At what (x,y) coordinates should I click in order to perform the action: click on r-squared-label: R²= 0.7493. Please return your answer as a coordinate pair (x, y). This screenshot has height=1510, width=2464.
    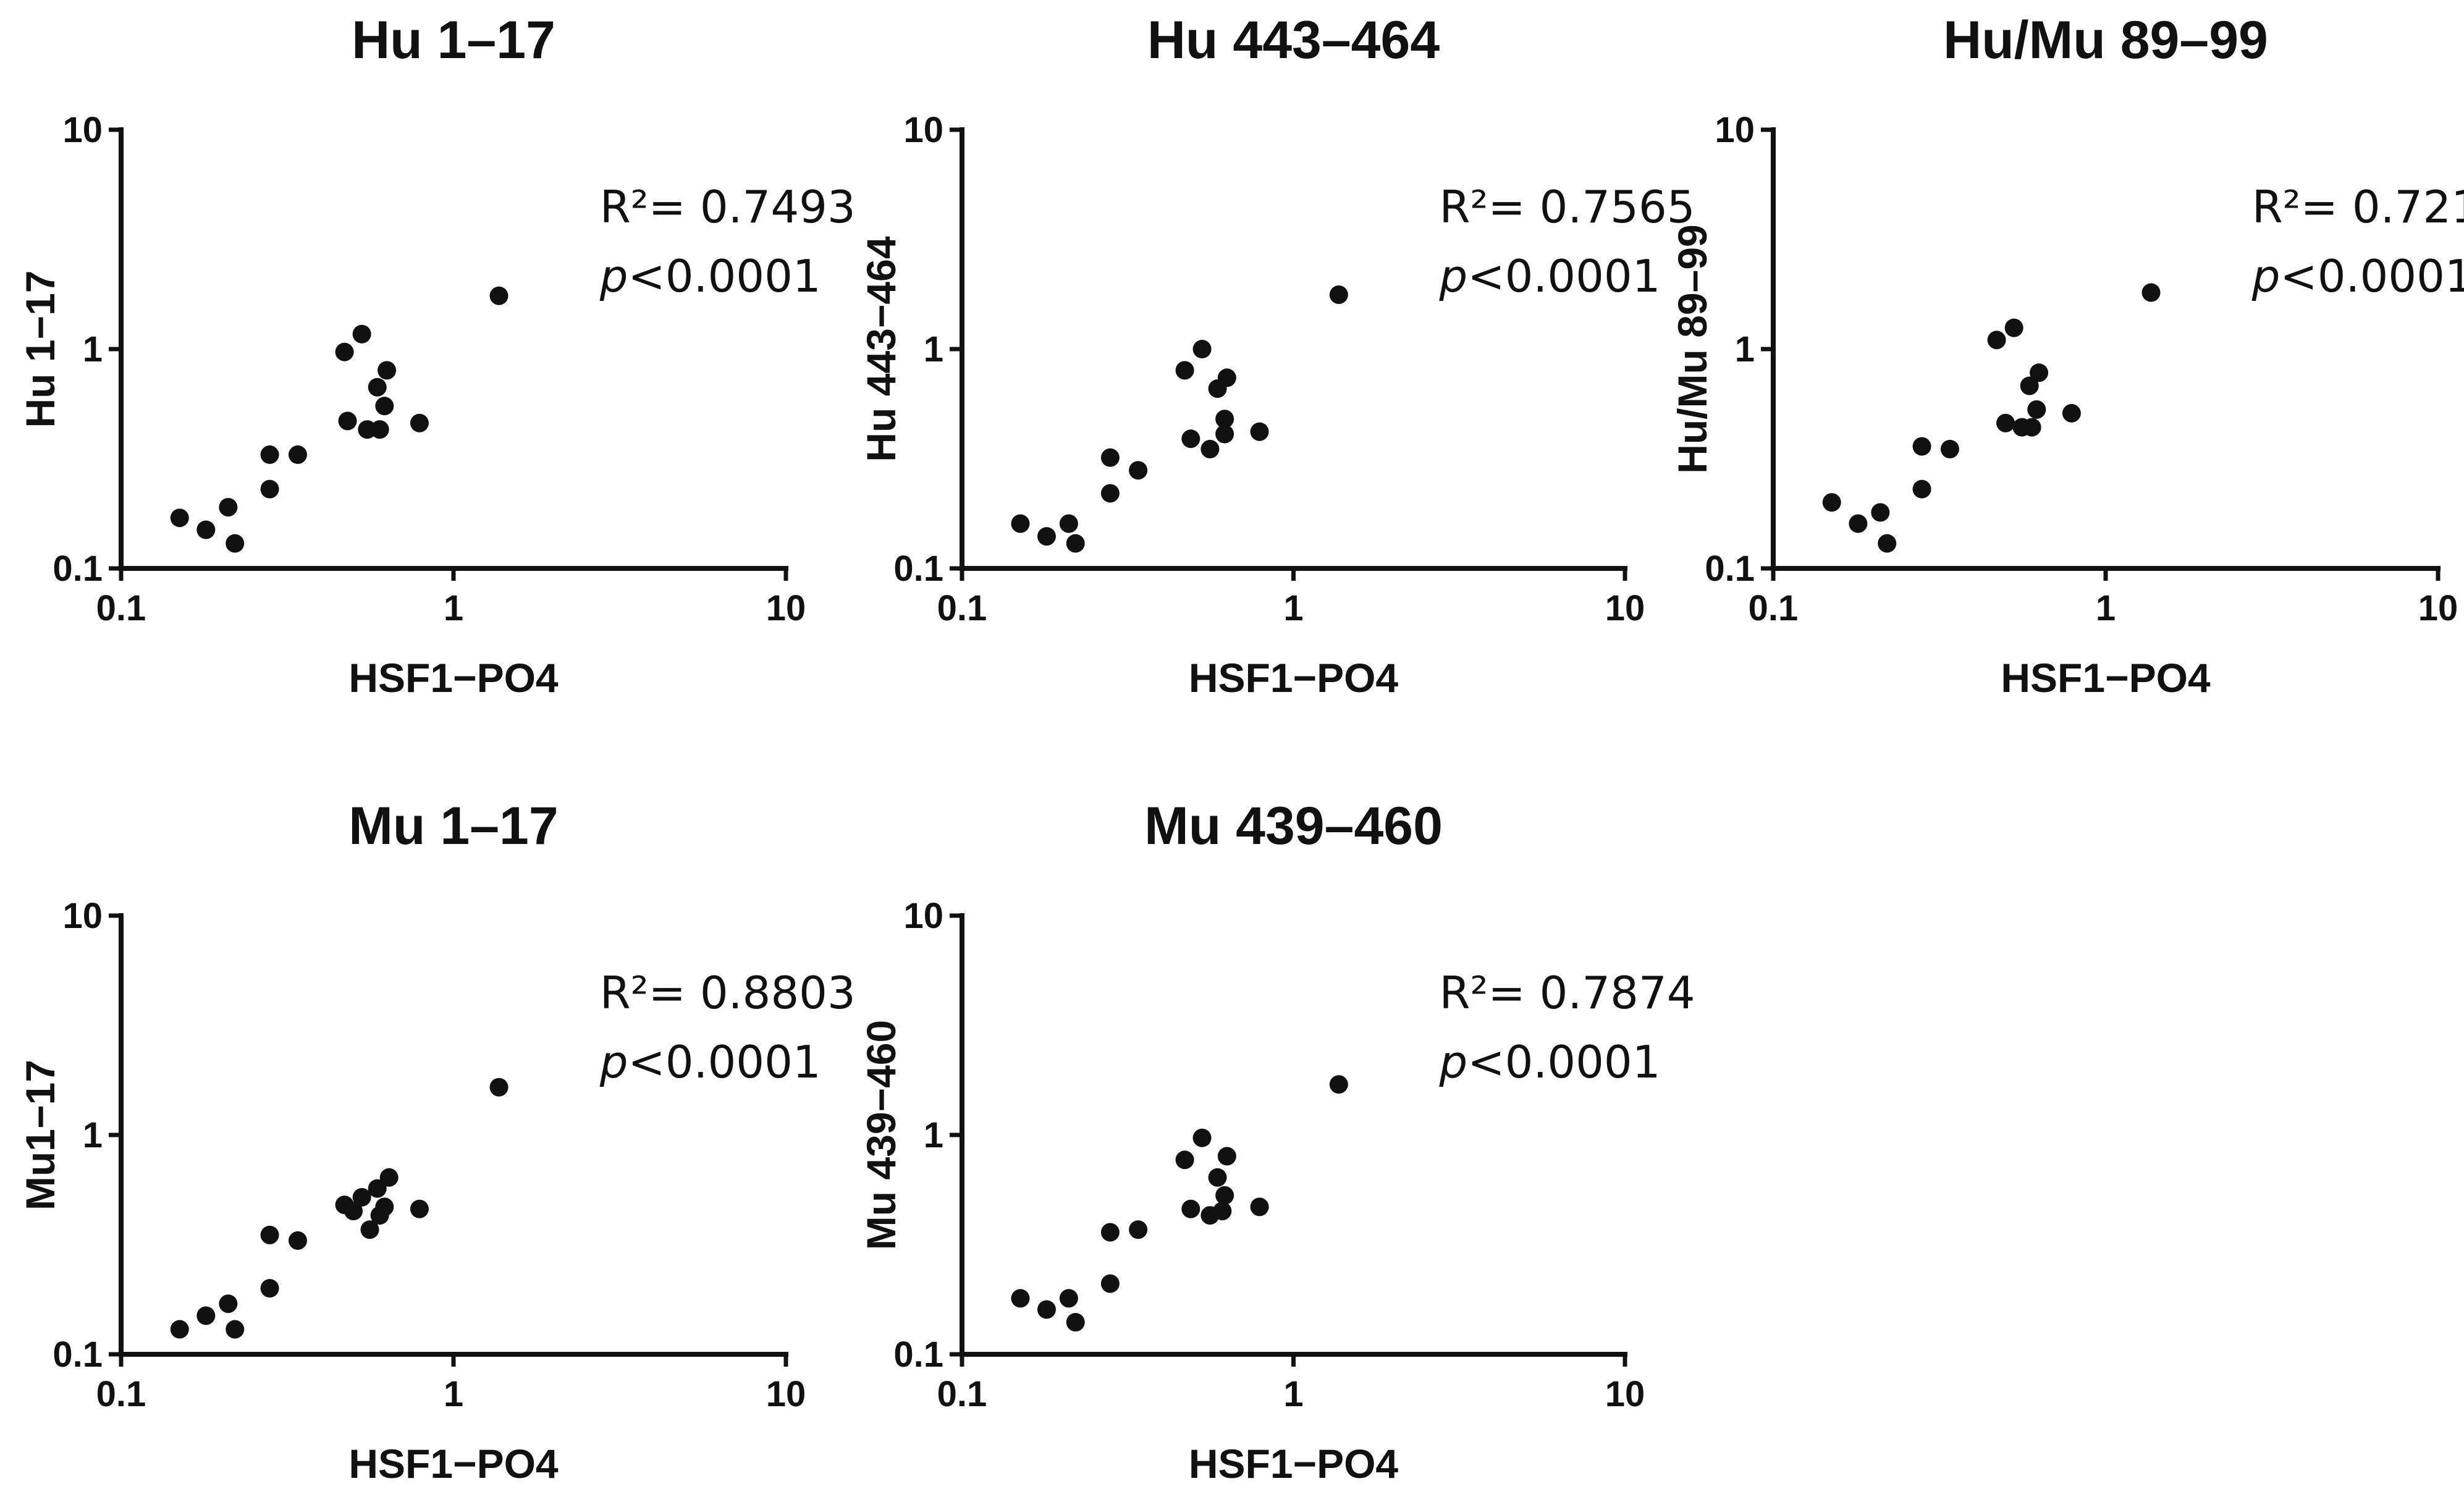
    Looking at the image, I should click on (728, 207).